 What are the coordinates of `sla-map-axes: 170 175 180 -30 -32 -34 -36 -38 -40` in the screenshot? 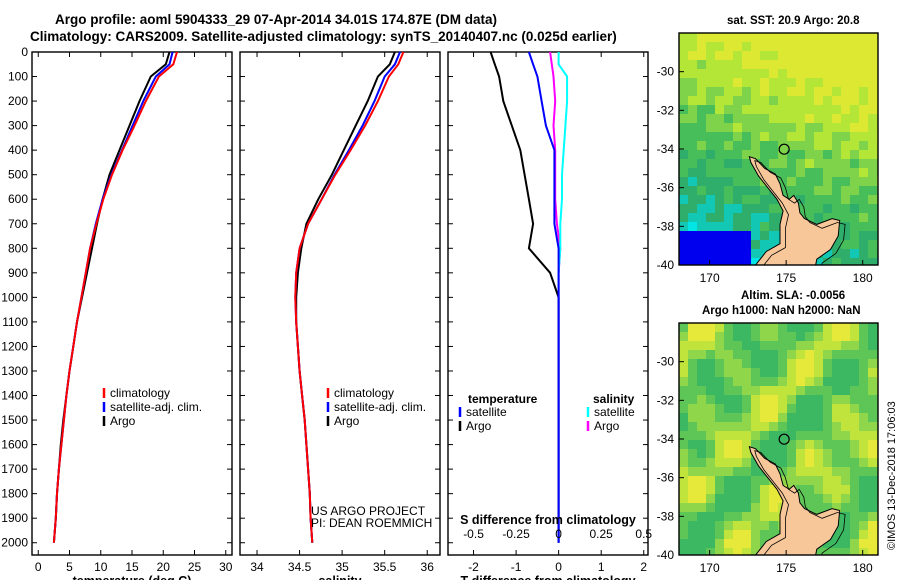 It's located at (768, 448).